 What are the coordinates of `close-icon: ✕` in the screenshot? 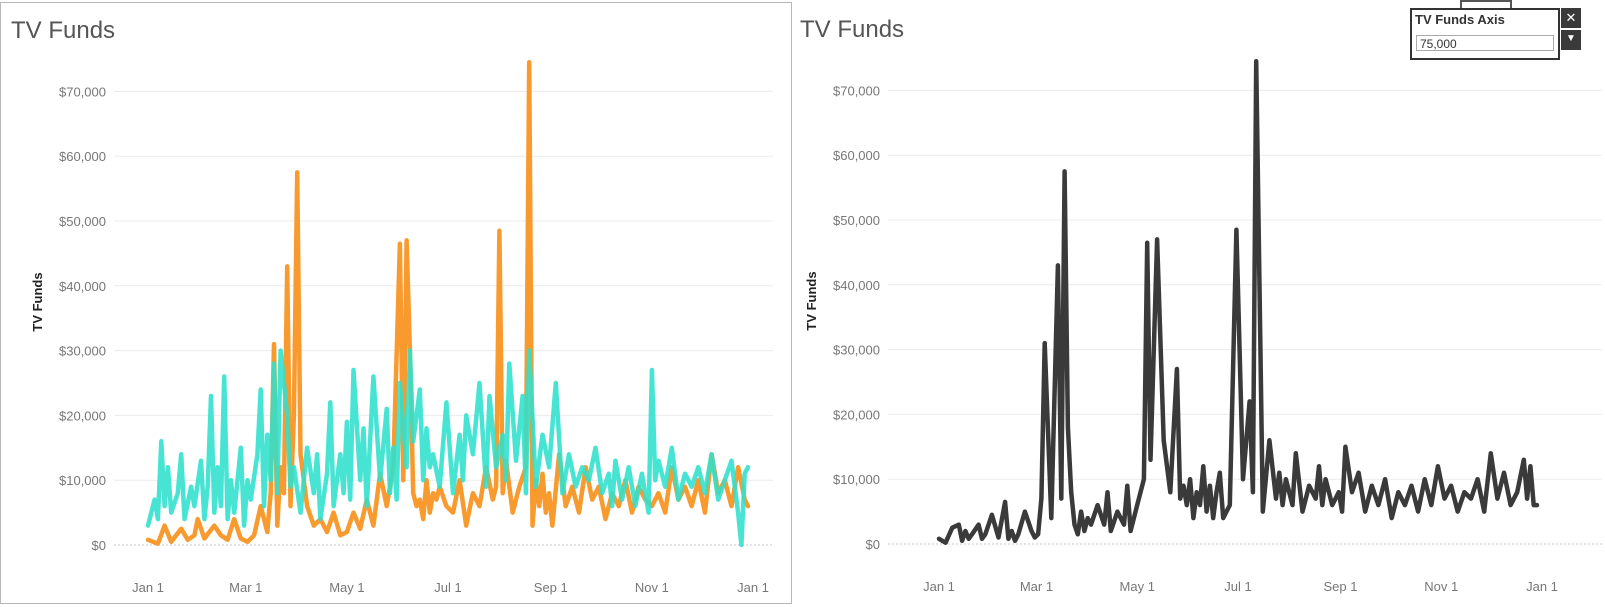 It's located at (1571, 18).